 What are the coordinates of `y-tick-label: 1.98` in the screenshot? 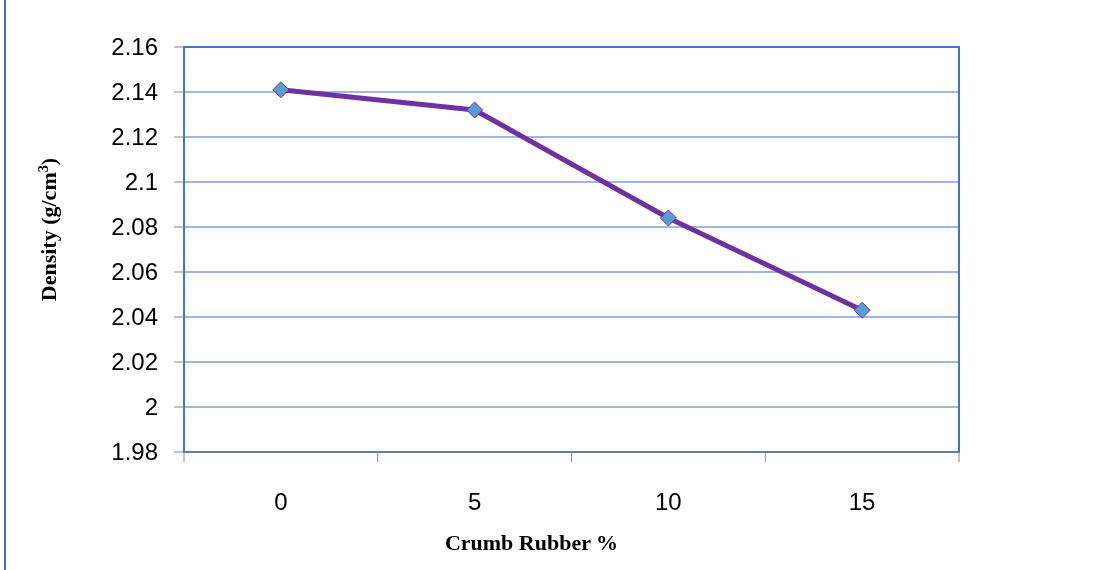 It's located at (134, 452).